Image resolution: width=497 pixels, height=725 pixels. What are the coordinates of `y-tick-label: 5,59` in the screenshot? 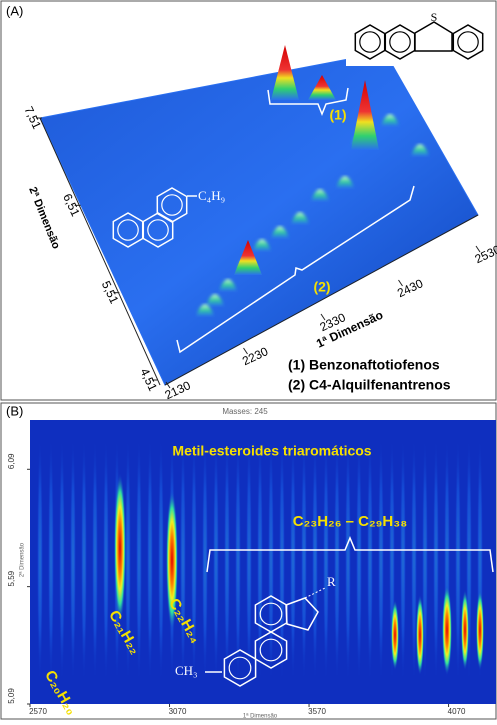 It's located at (11, 578).